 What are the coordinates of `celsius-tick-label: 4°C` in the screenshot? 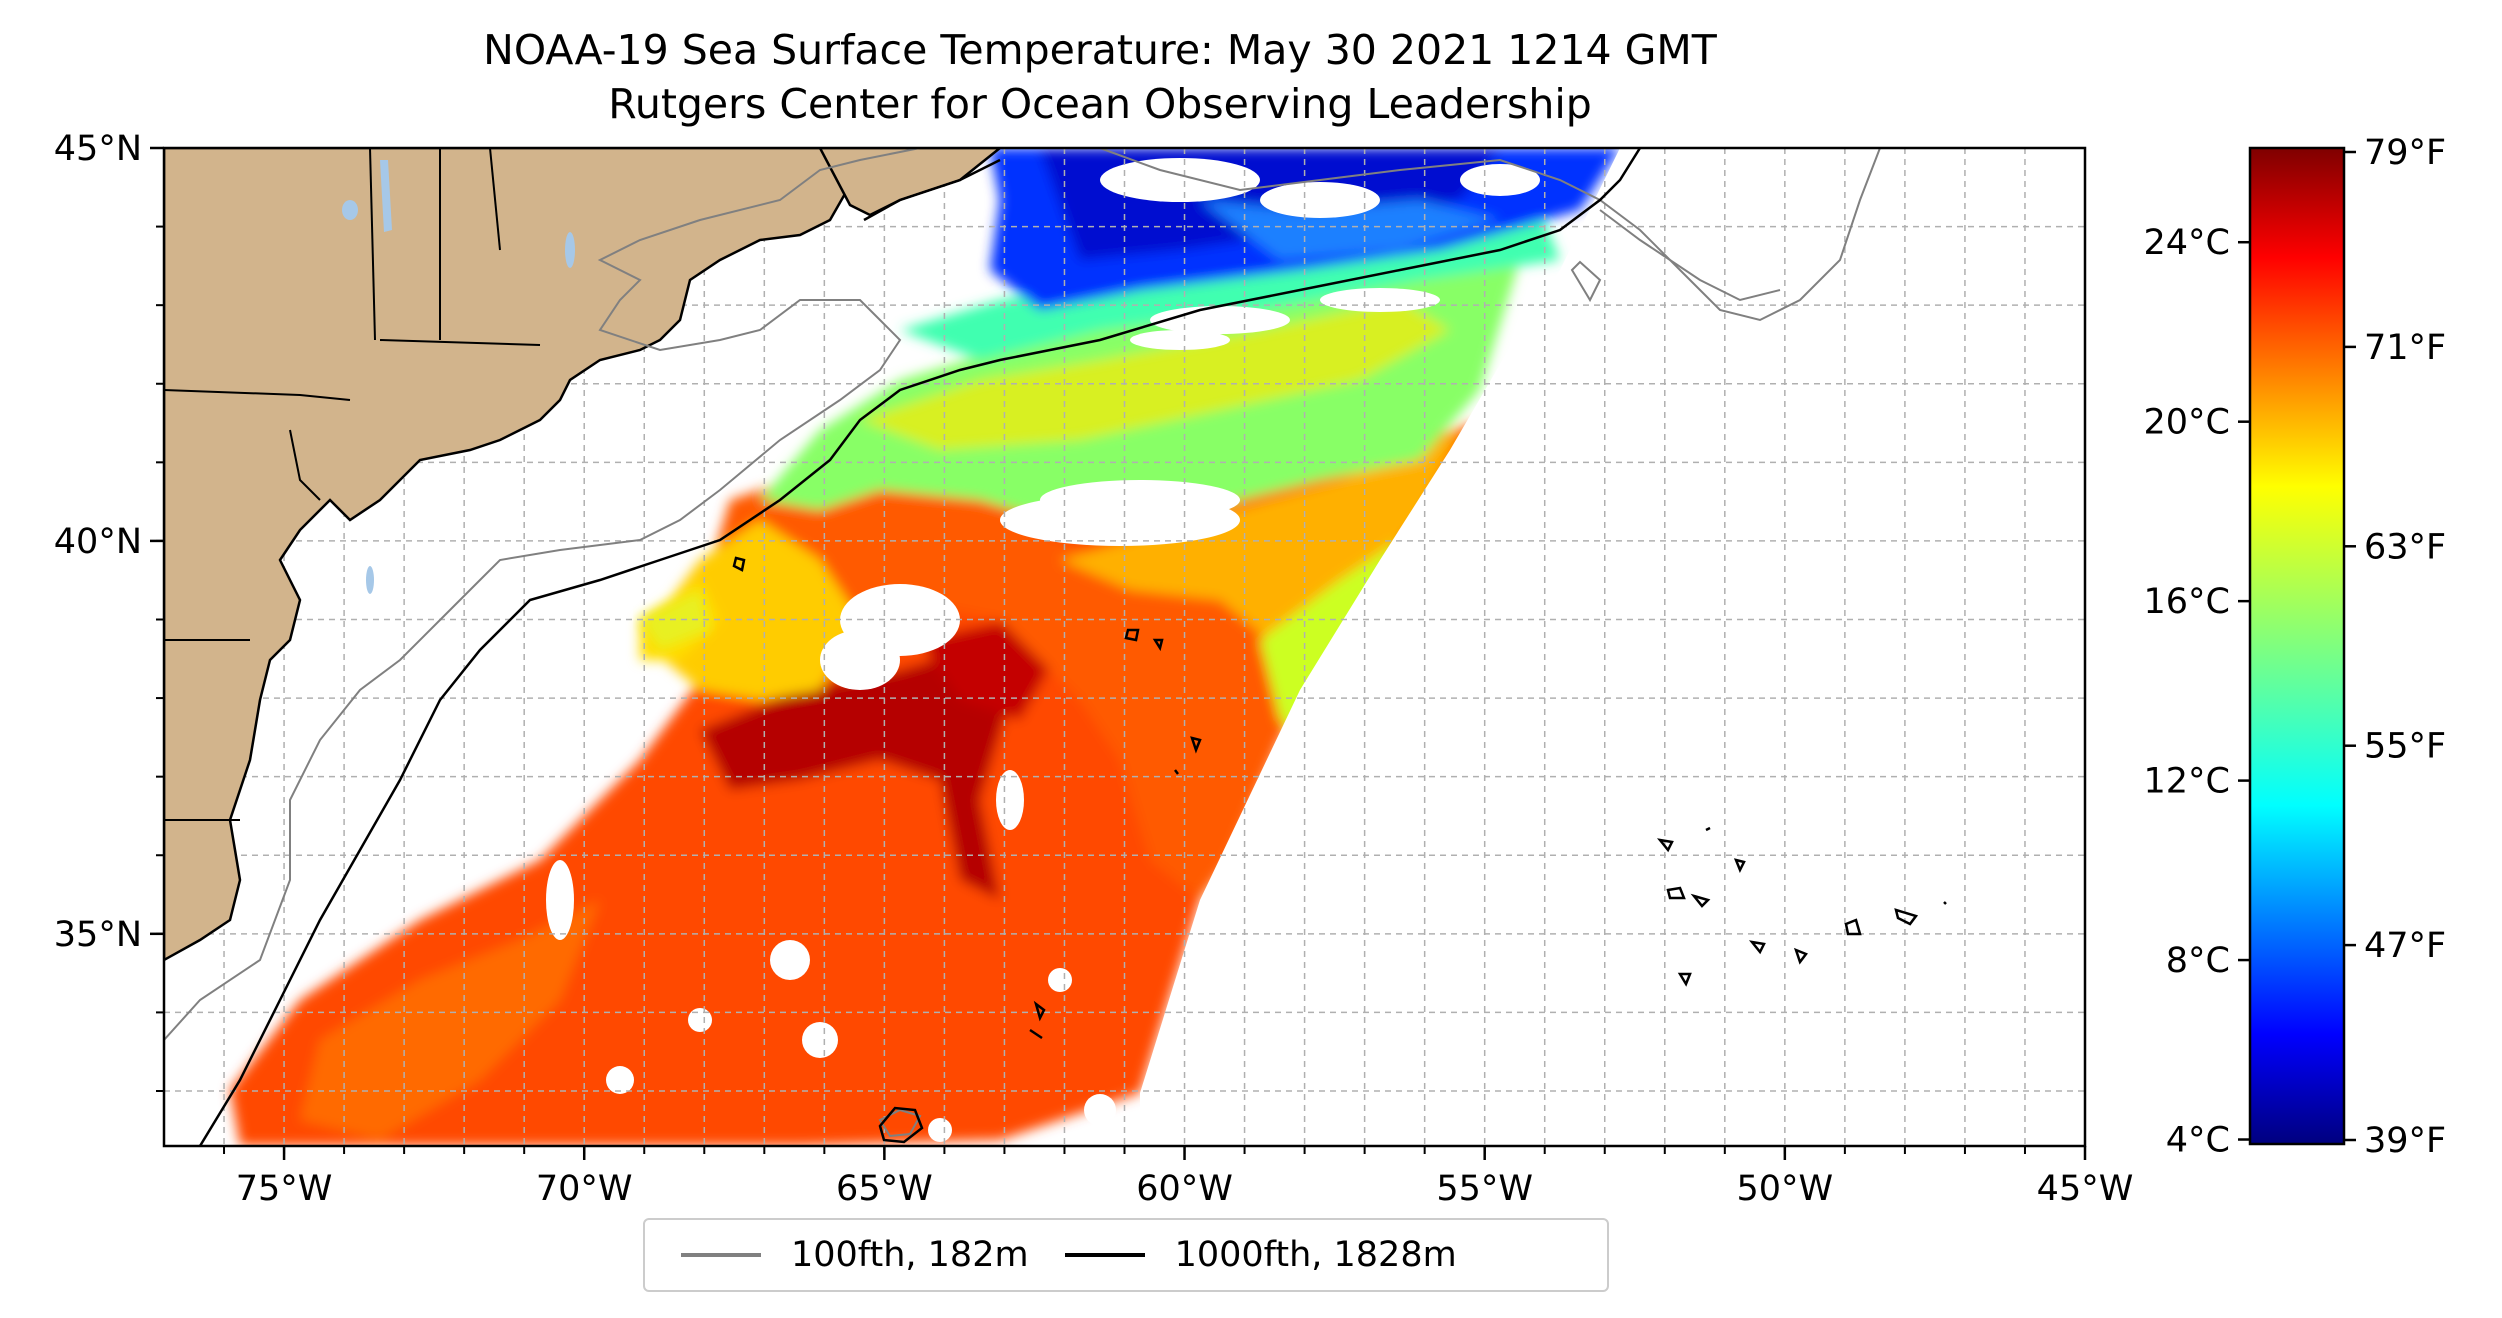 It's located at (2198, 1141).